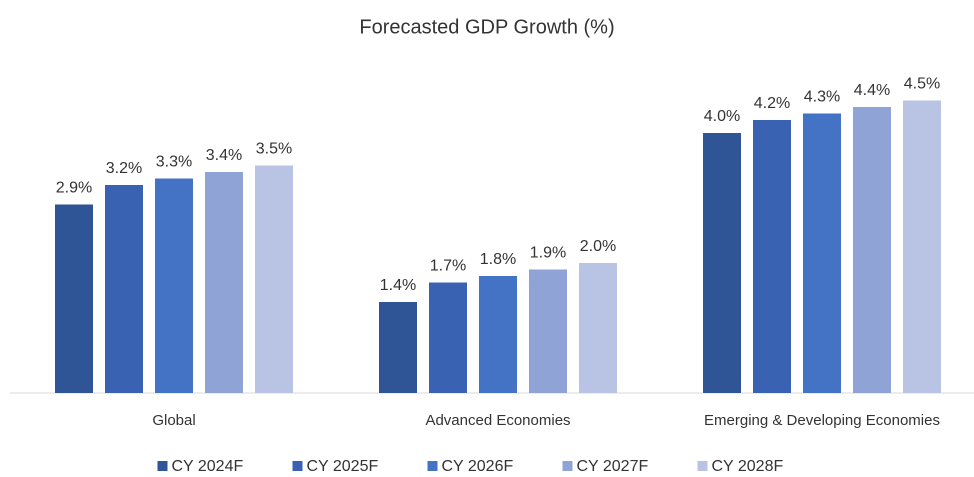 This screenshot has height=477, width=974. What do you see at coordinates (398, 285) in the screenshot?
I see `data-label: 1.4%` at bounding box center [398, 285].